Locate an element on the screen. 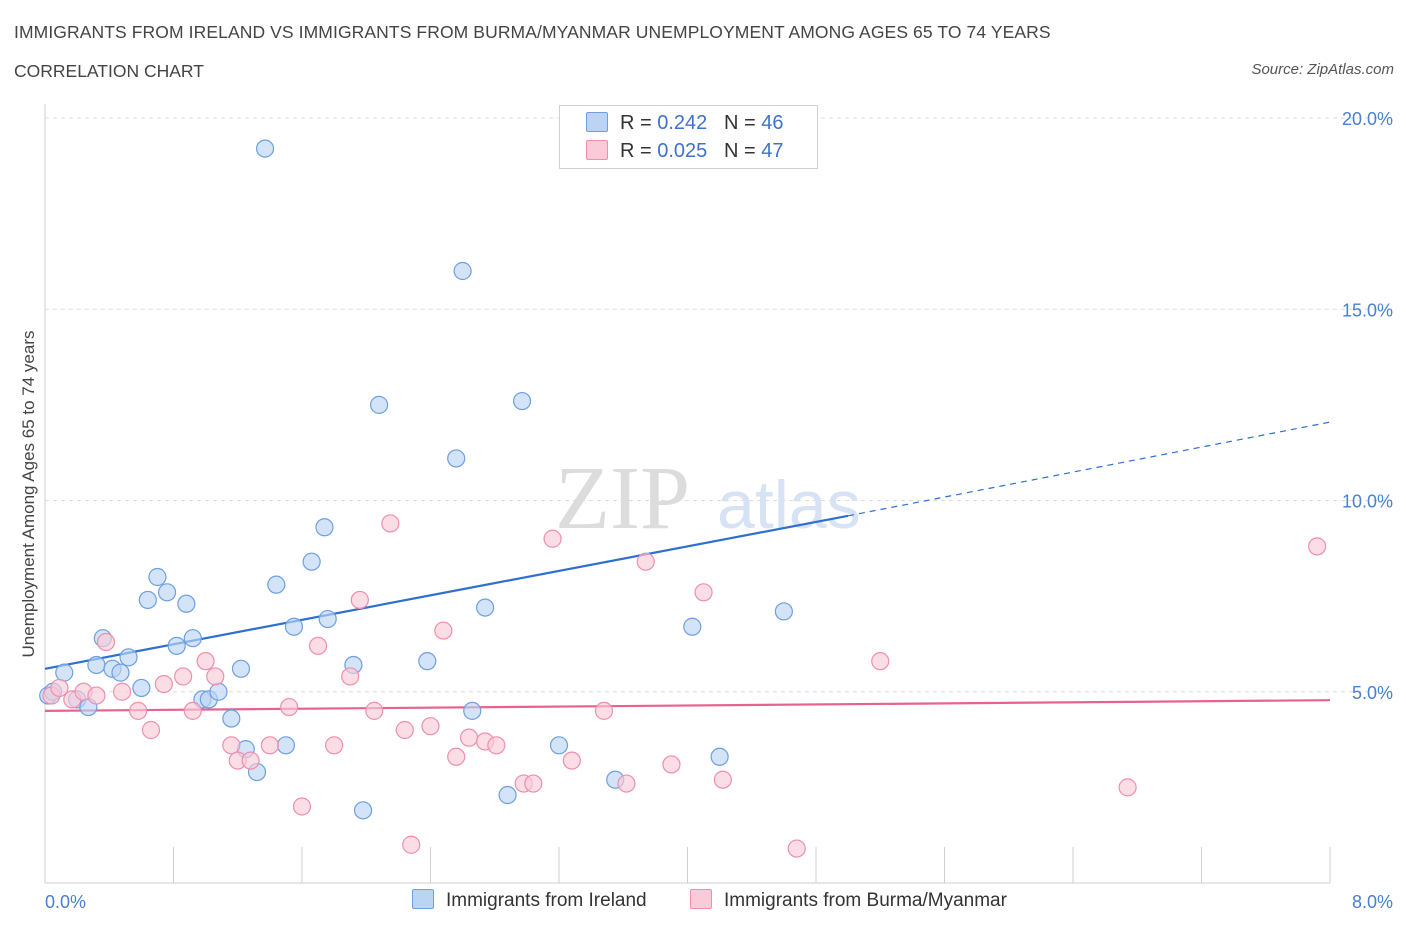 The height and width of the screenshot is (930, 1406). chart-subtitle: CORRELATION CHART is located at coordinates (109, 71).